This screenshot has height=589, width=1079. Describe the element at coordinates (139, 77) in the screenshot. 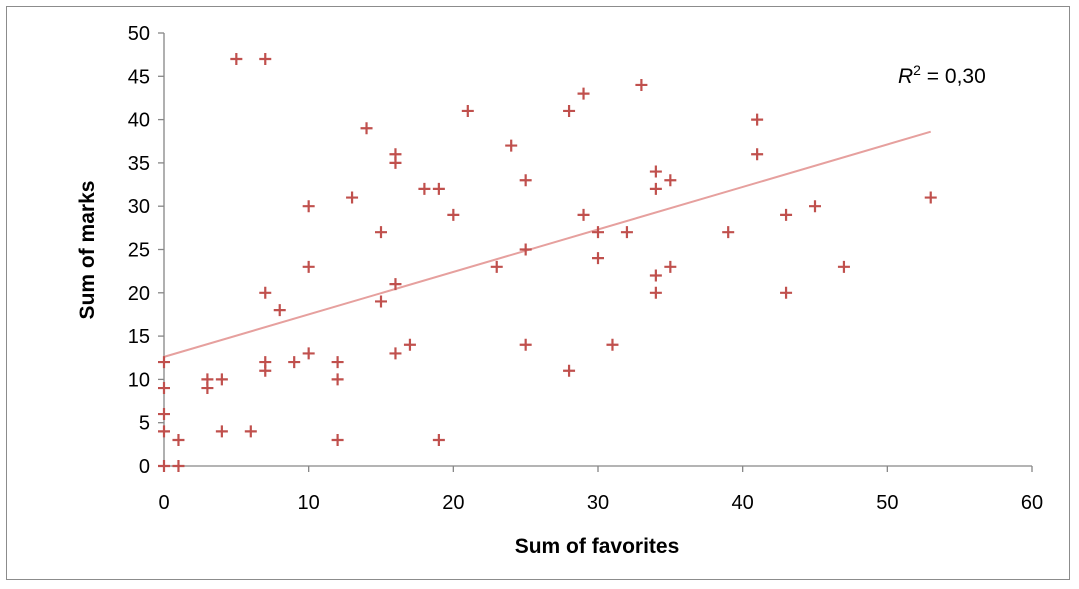

I see `y-tick-label: 45` at that location.